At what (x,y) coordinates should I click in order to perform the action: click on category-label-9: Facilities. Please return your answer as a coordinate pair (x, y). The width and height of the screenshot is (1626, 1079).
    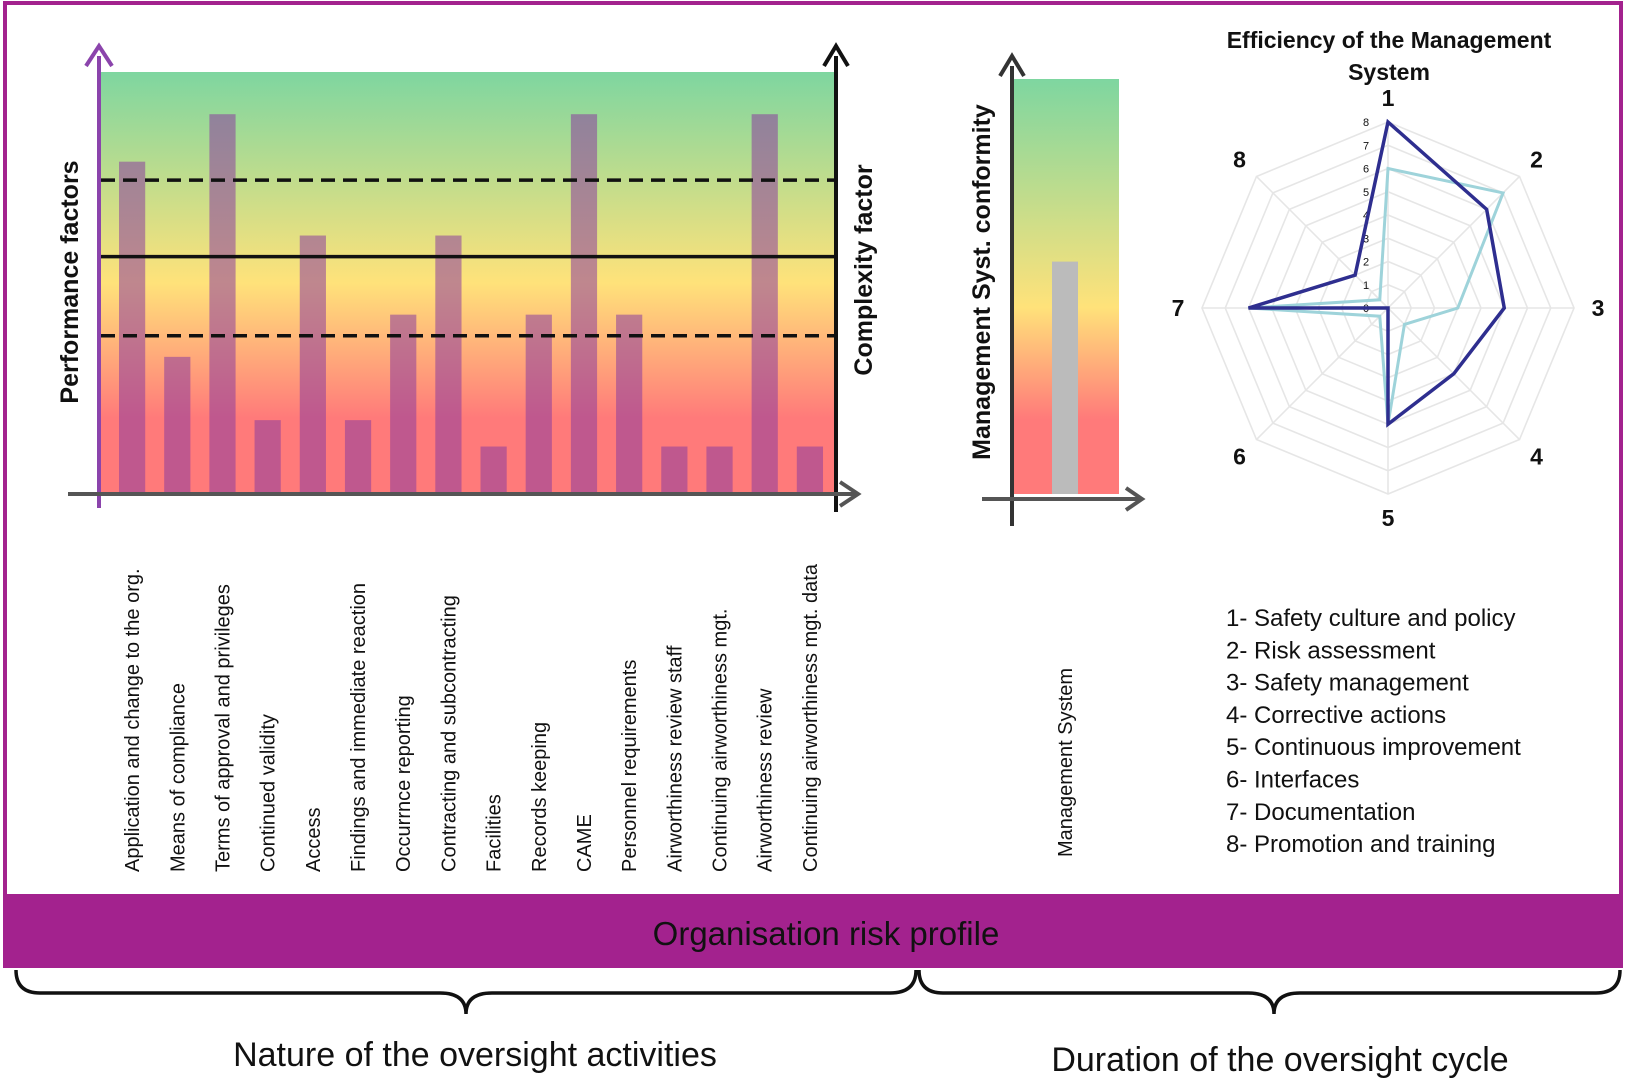
    Looking at the image, I should click on (495, 833).